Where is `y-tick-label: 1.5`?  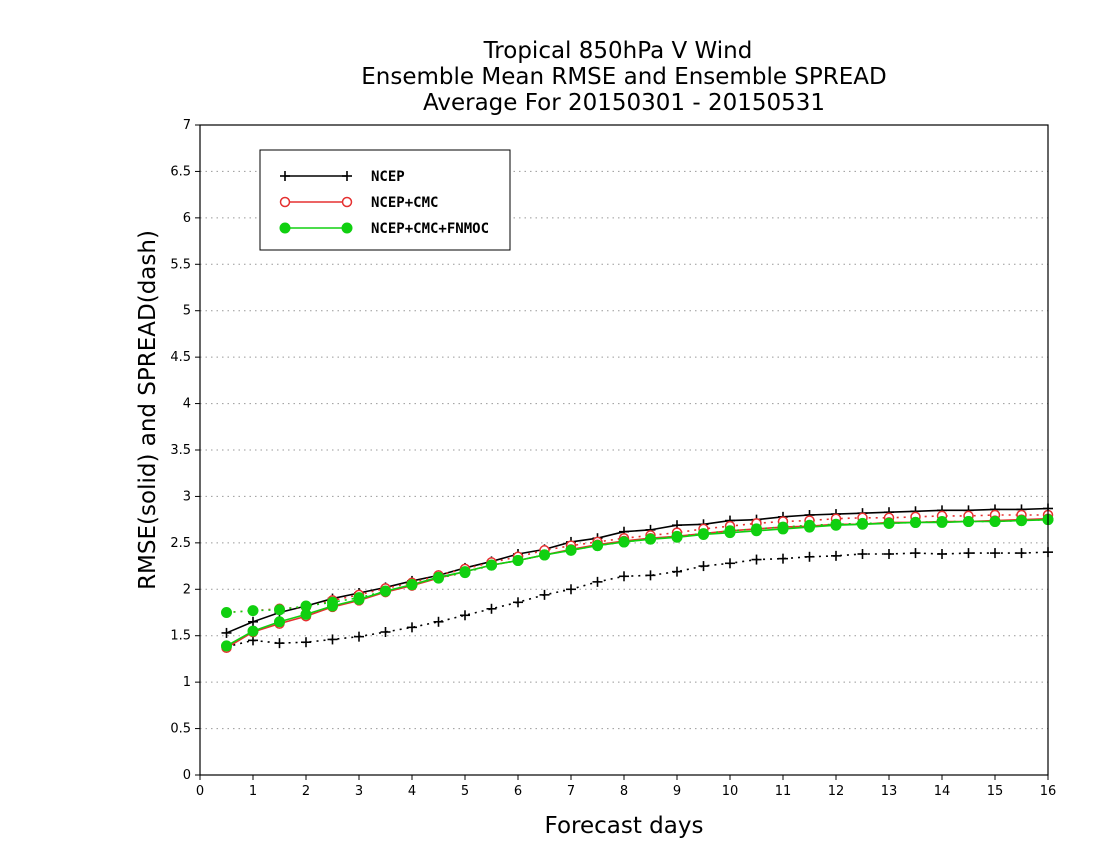
y-tick-label: 1.5 is located at coordinates (180, 636).